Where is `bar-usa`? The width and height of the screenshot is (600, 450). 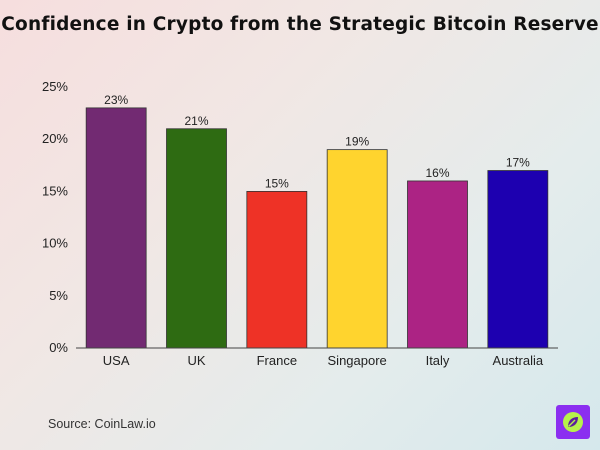 bar-usa is located at coordinates (116, 228).